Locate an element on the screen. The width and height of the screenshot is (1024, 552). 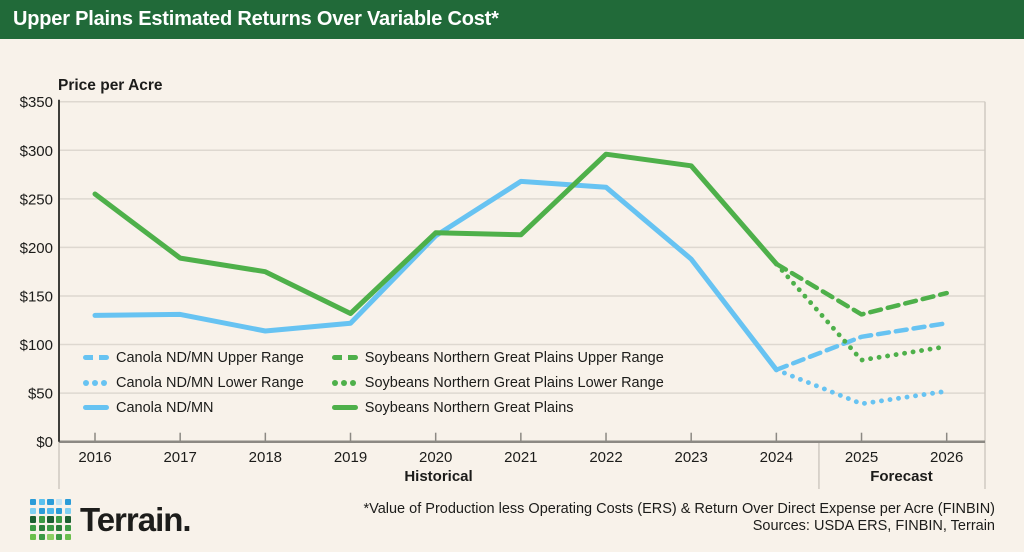
legend-item-canola-lower: Canola ND/MN Lower Range is located at coordinates (193, 382).